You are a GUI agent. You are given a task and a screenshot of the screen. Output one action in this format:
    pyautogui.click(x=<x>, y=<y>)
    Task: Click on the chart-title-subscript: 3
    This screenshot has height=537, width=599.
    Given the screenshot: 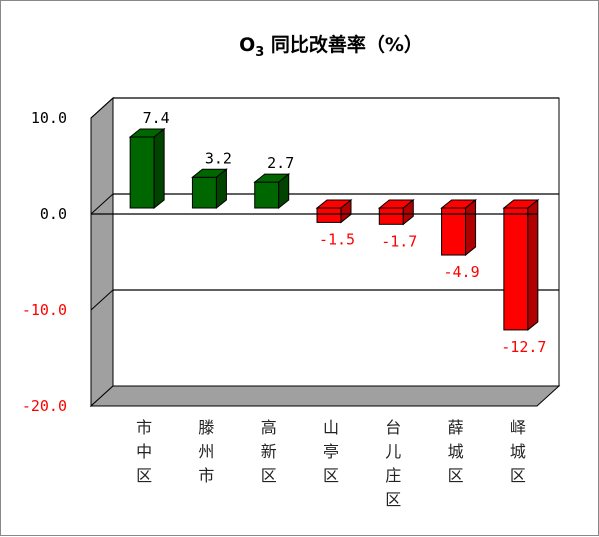 What is the action you would take?
    pyautogui.click(x=259, y=52)
    